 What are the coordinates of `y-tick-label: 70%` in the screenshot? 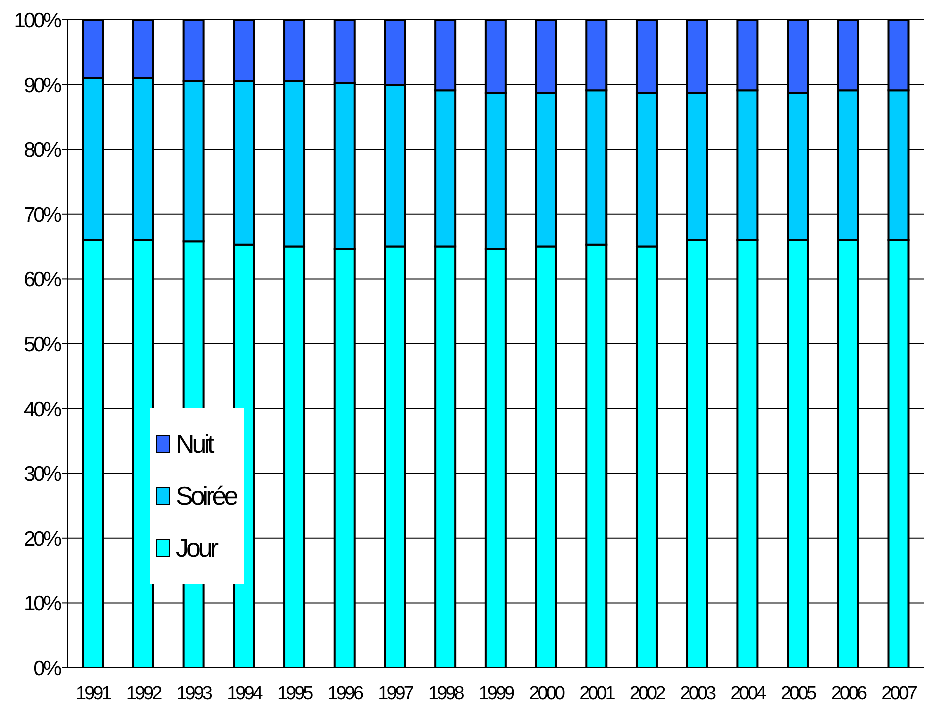 It's located at (43, 215).